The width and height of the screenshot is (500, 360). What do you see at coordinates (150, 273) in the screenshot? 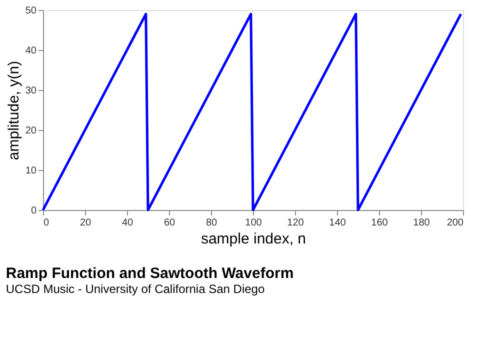
I see `text: Ramp Function and Sawtooth Waveform` at bounding box center [150, 273].